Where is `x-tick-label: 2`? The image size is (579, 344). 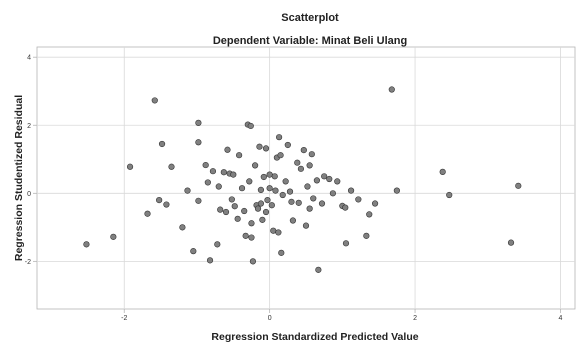 x-tick-label: 2 is located at coordinates (415, 318).